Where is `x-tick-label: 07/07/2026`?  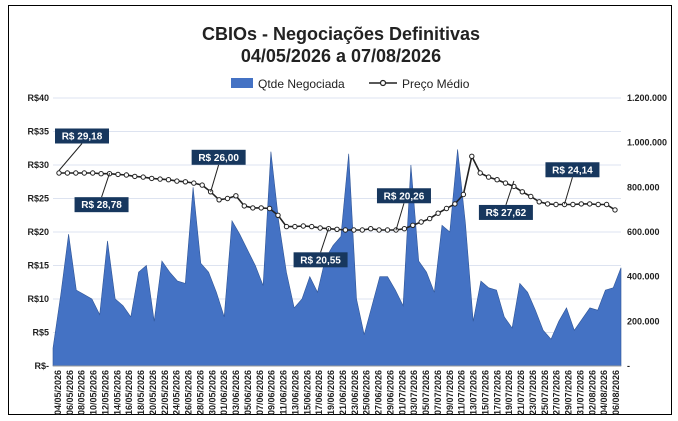 x-tick-label: 07/07/2026 is located at coordinates (438, 392).